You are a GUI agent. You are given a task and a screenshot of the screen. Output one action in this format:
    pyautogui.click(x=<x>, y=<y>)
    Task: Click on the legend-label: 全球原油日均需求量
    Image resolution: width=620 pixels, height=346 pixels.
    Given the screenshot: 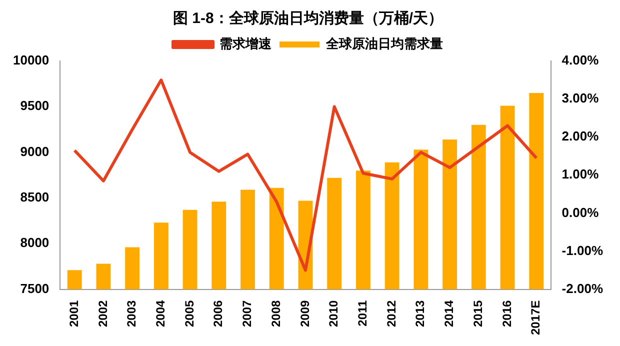 What is the action you would take?
    pyautogui.click(x=384, y=44)
    